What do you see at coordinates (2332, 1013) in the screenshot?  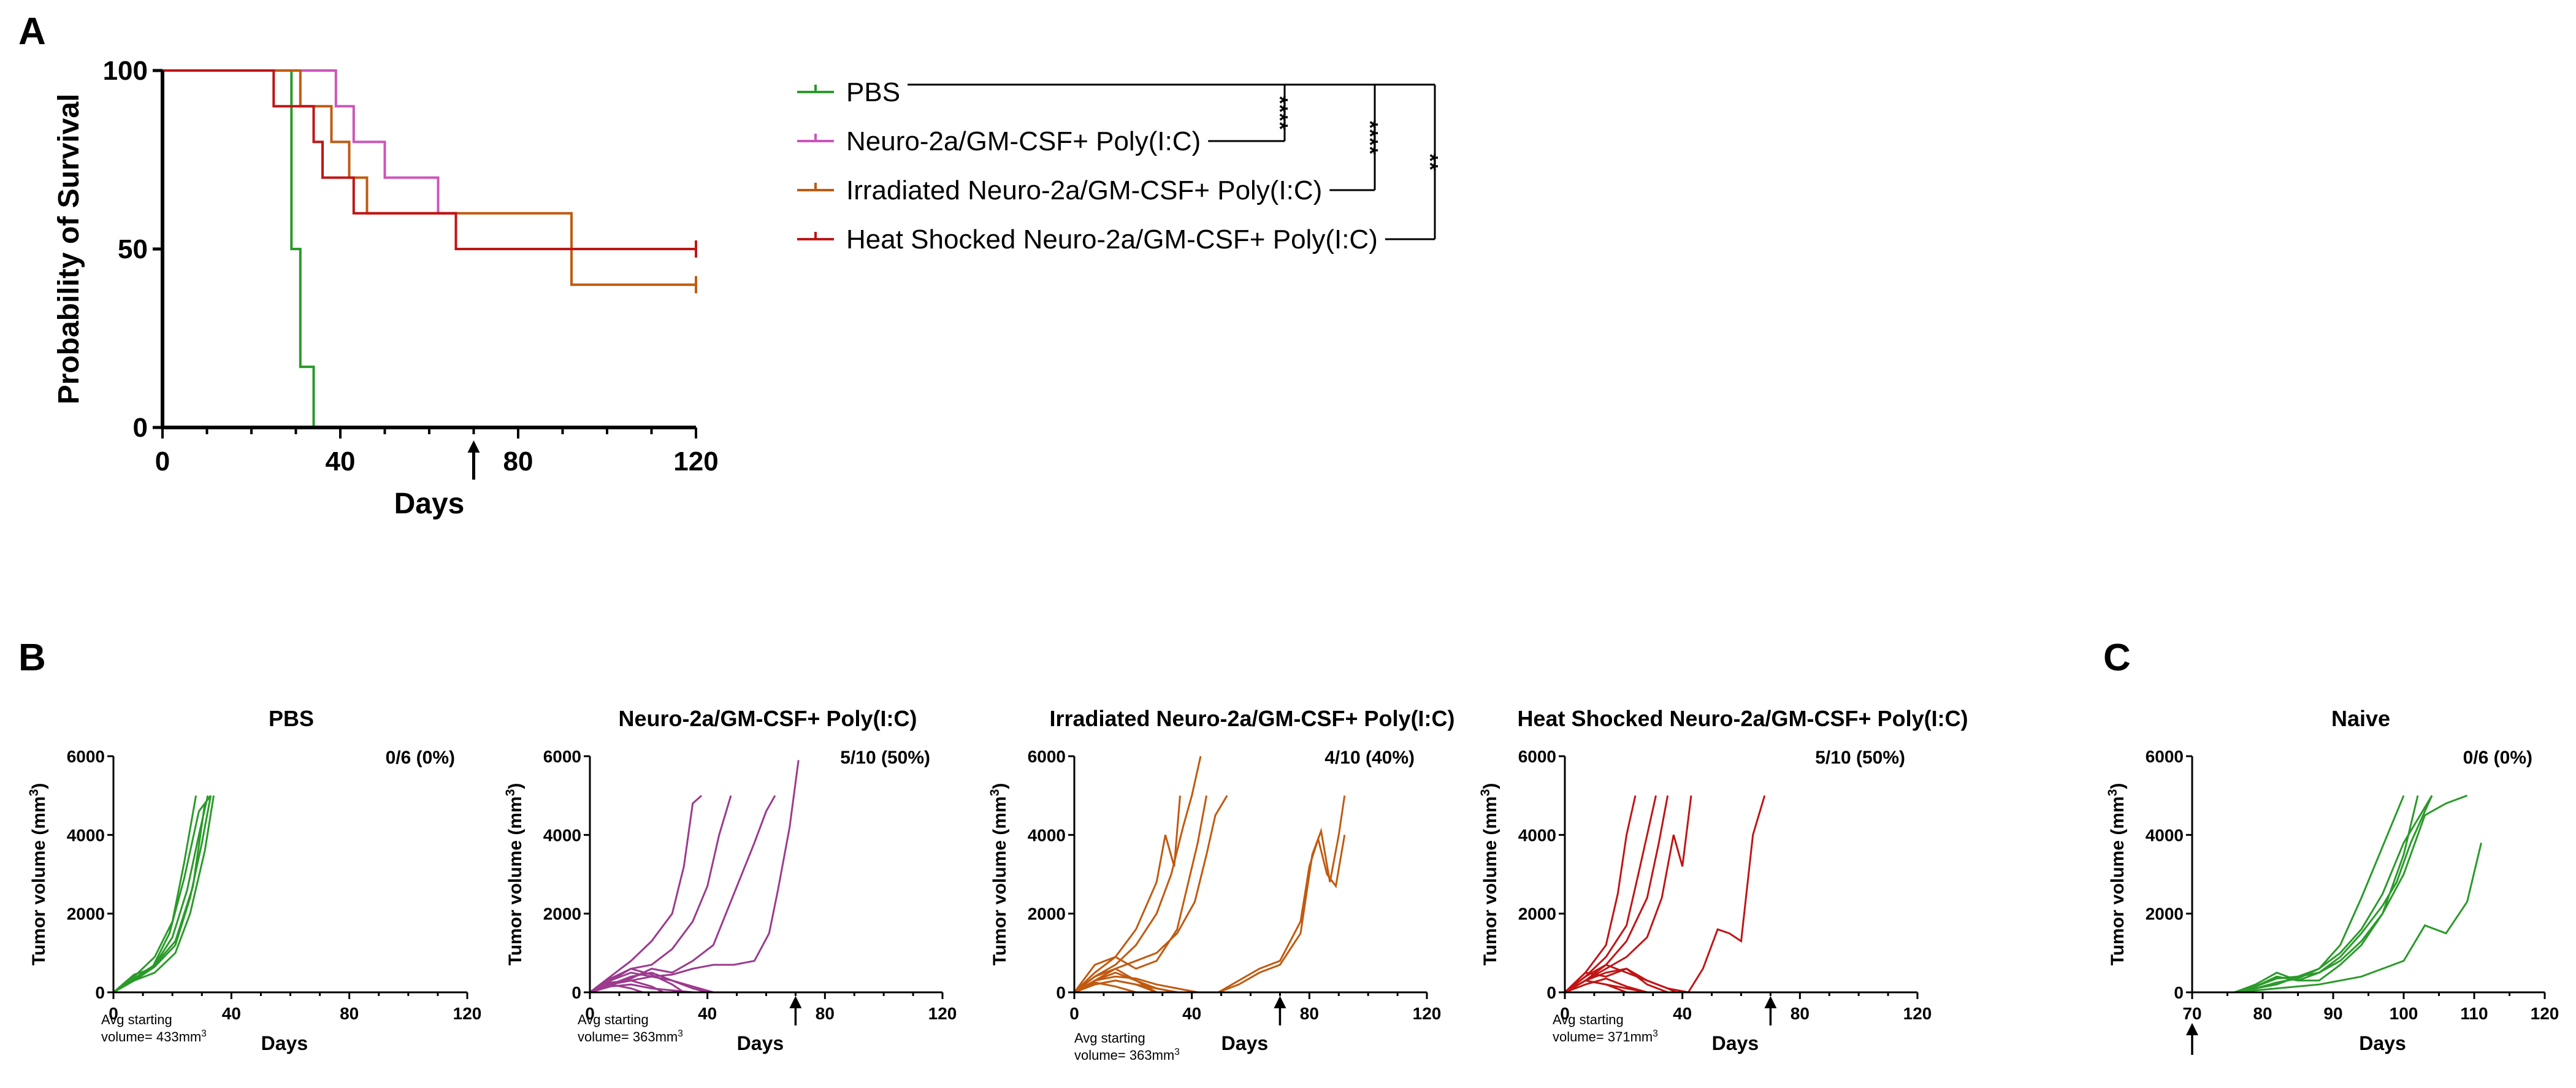 I see `x-tick-label: 90` at bounding box center [2332, 1013].